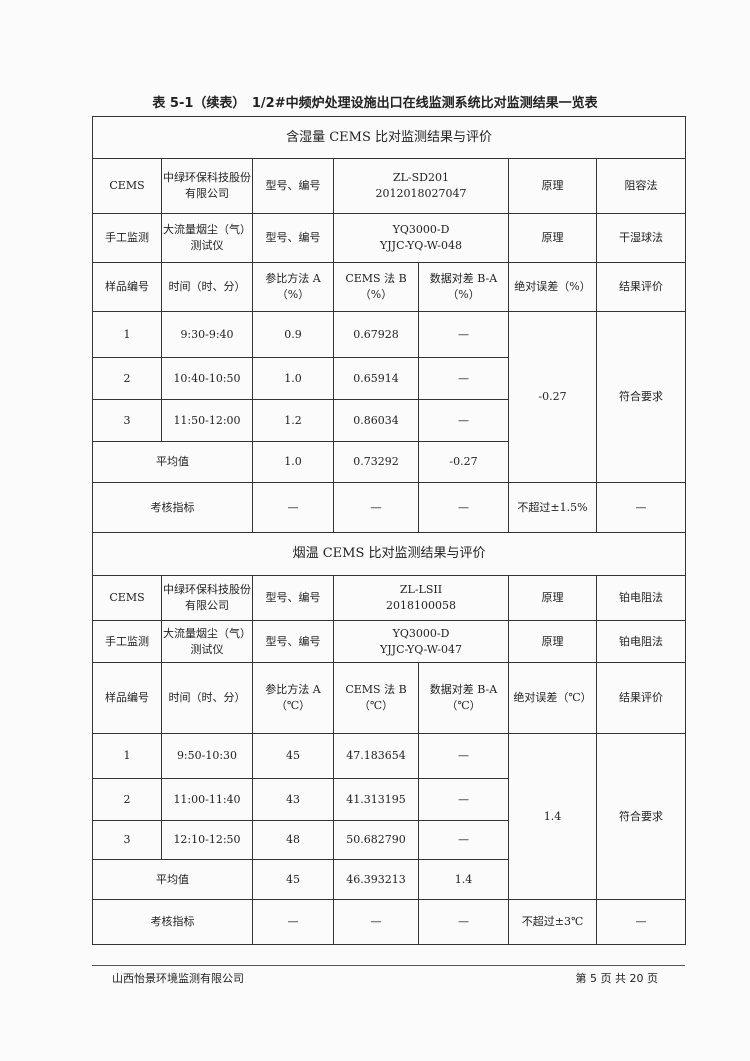  What do you see at coordinates (293, 698) in the screenshot?
I see `column-header: 参比方法 A（℃）` at bounding box center [293, 698].